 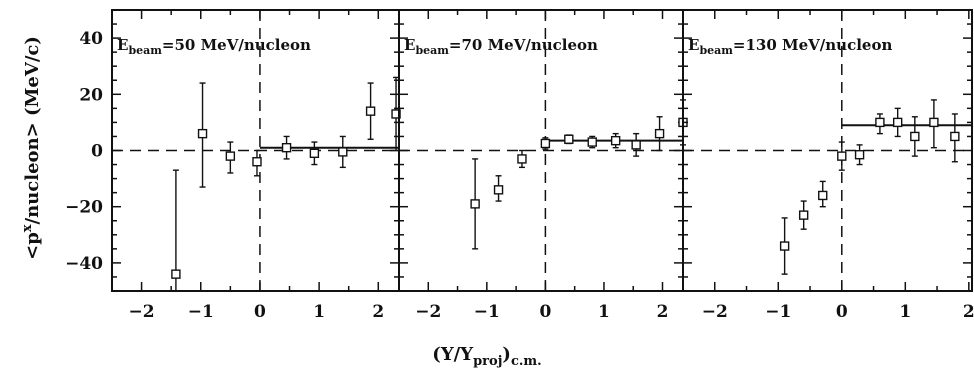 What do you see at coordinates (91, 39) in the screenshot?
I see `y-tick-label: 40` at bounding box center [91, 39].